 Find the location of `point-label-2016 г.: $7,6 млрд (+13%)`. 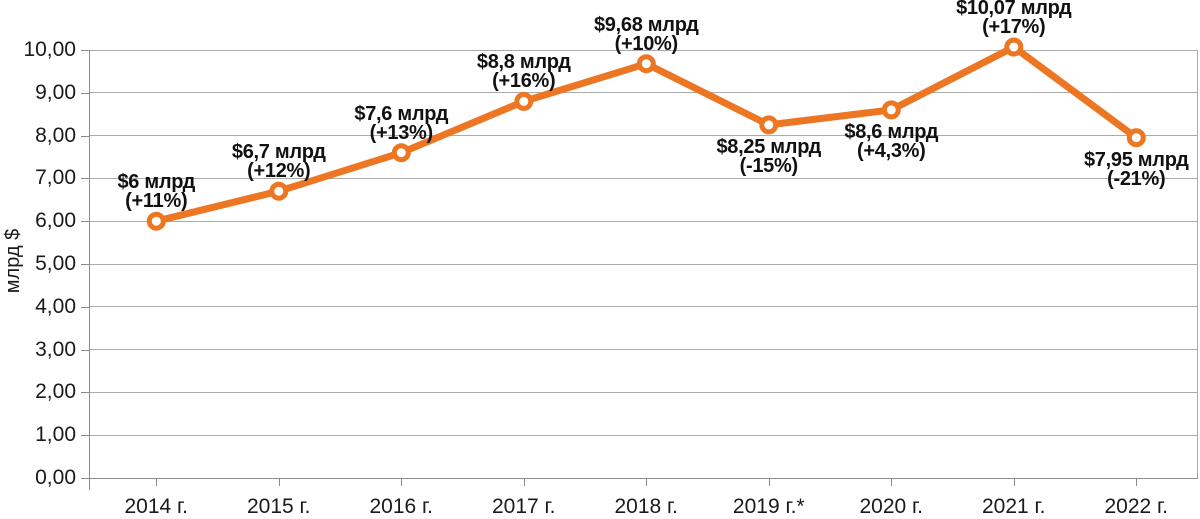

point-label-2016 г.: $7,6 млрд (+13%) is located at coordinates (401, 123).